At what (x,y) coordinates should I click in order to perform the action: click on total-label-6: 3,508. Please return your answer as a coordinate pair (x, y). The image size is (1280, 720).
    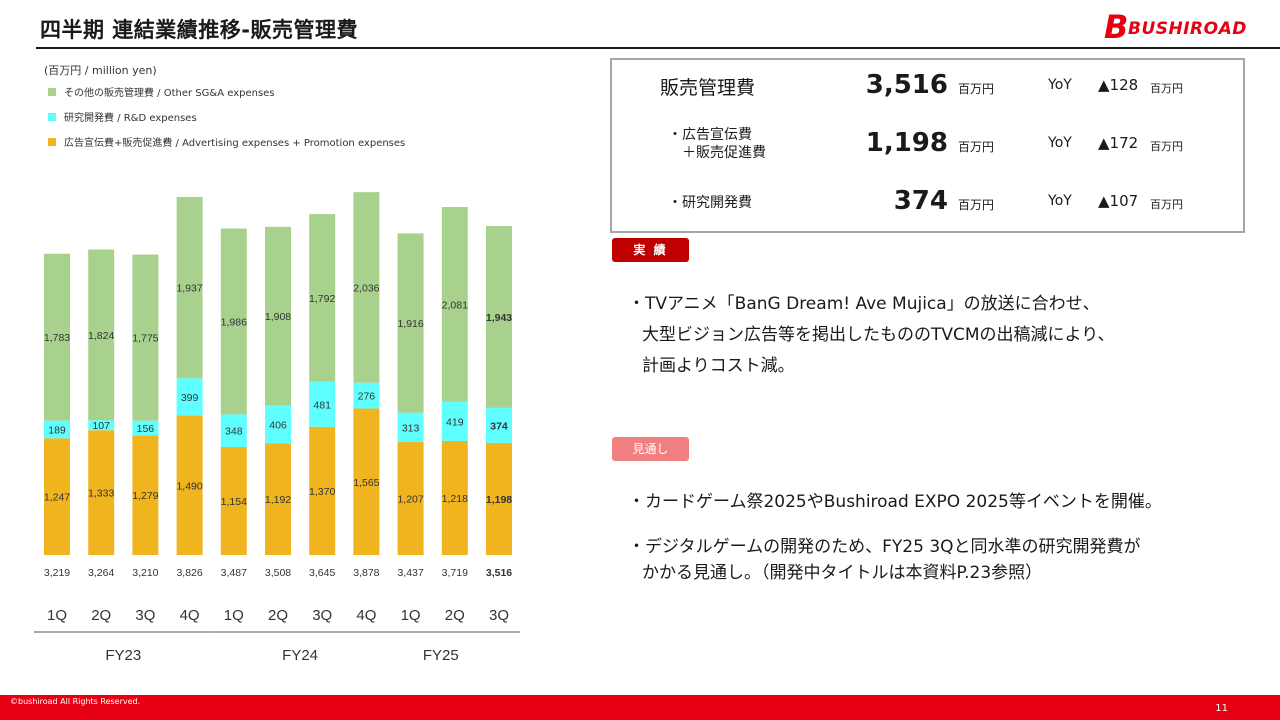
    Looking at the image, I should click on (278, 573).